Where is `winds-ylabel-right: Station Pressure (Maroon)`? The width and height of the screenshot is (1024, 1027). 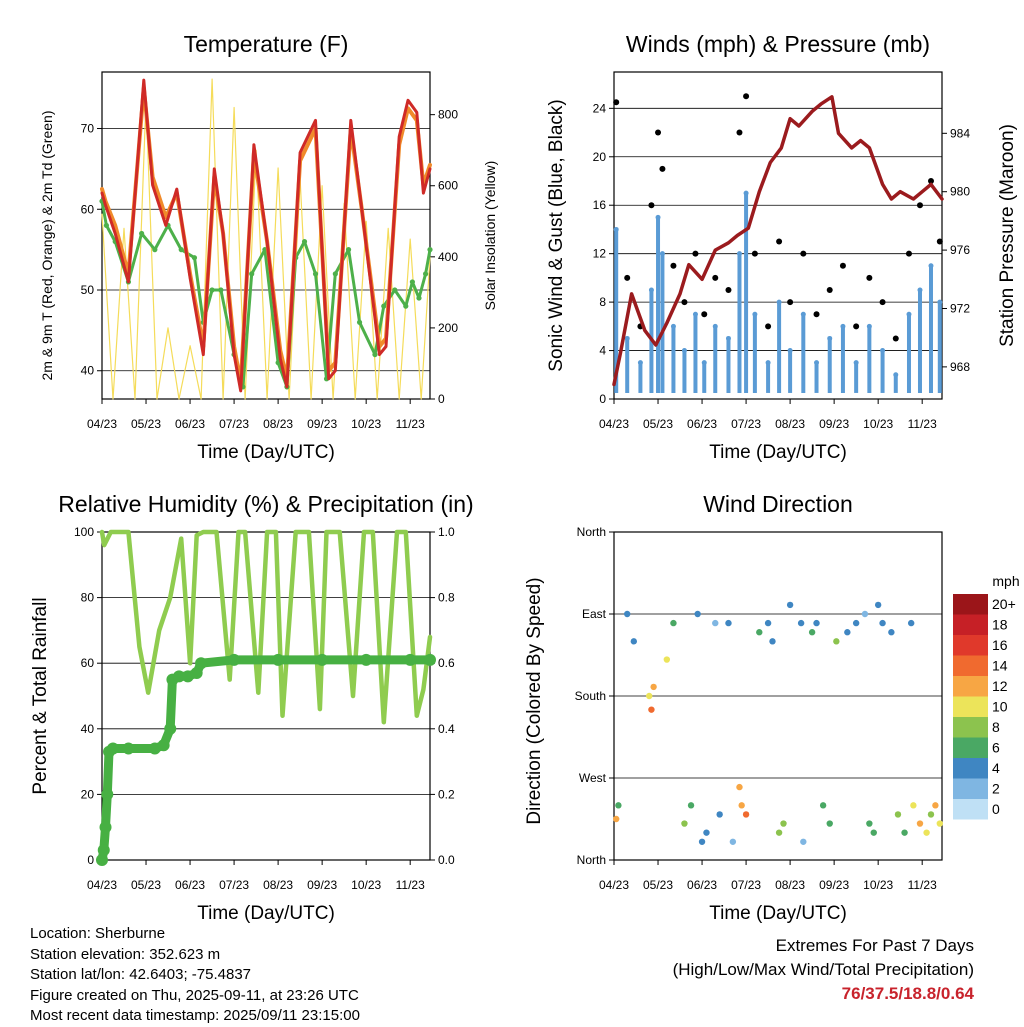 winds-ylabel-right: Station Pressure (Maroon) is located at coordinates (1007, 235).